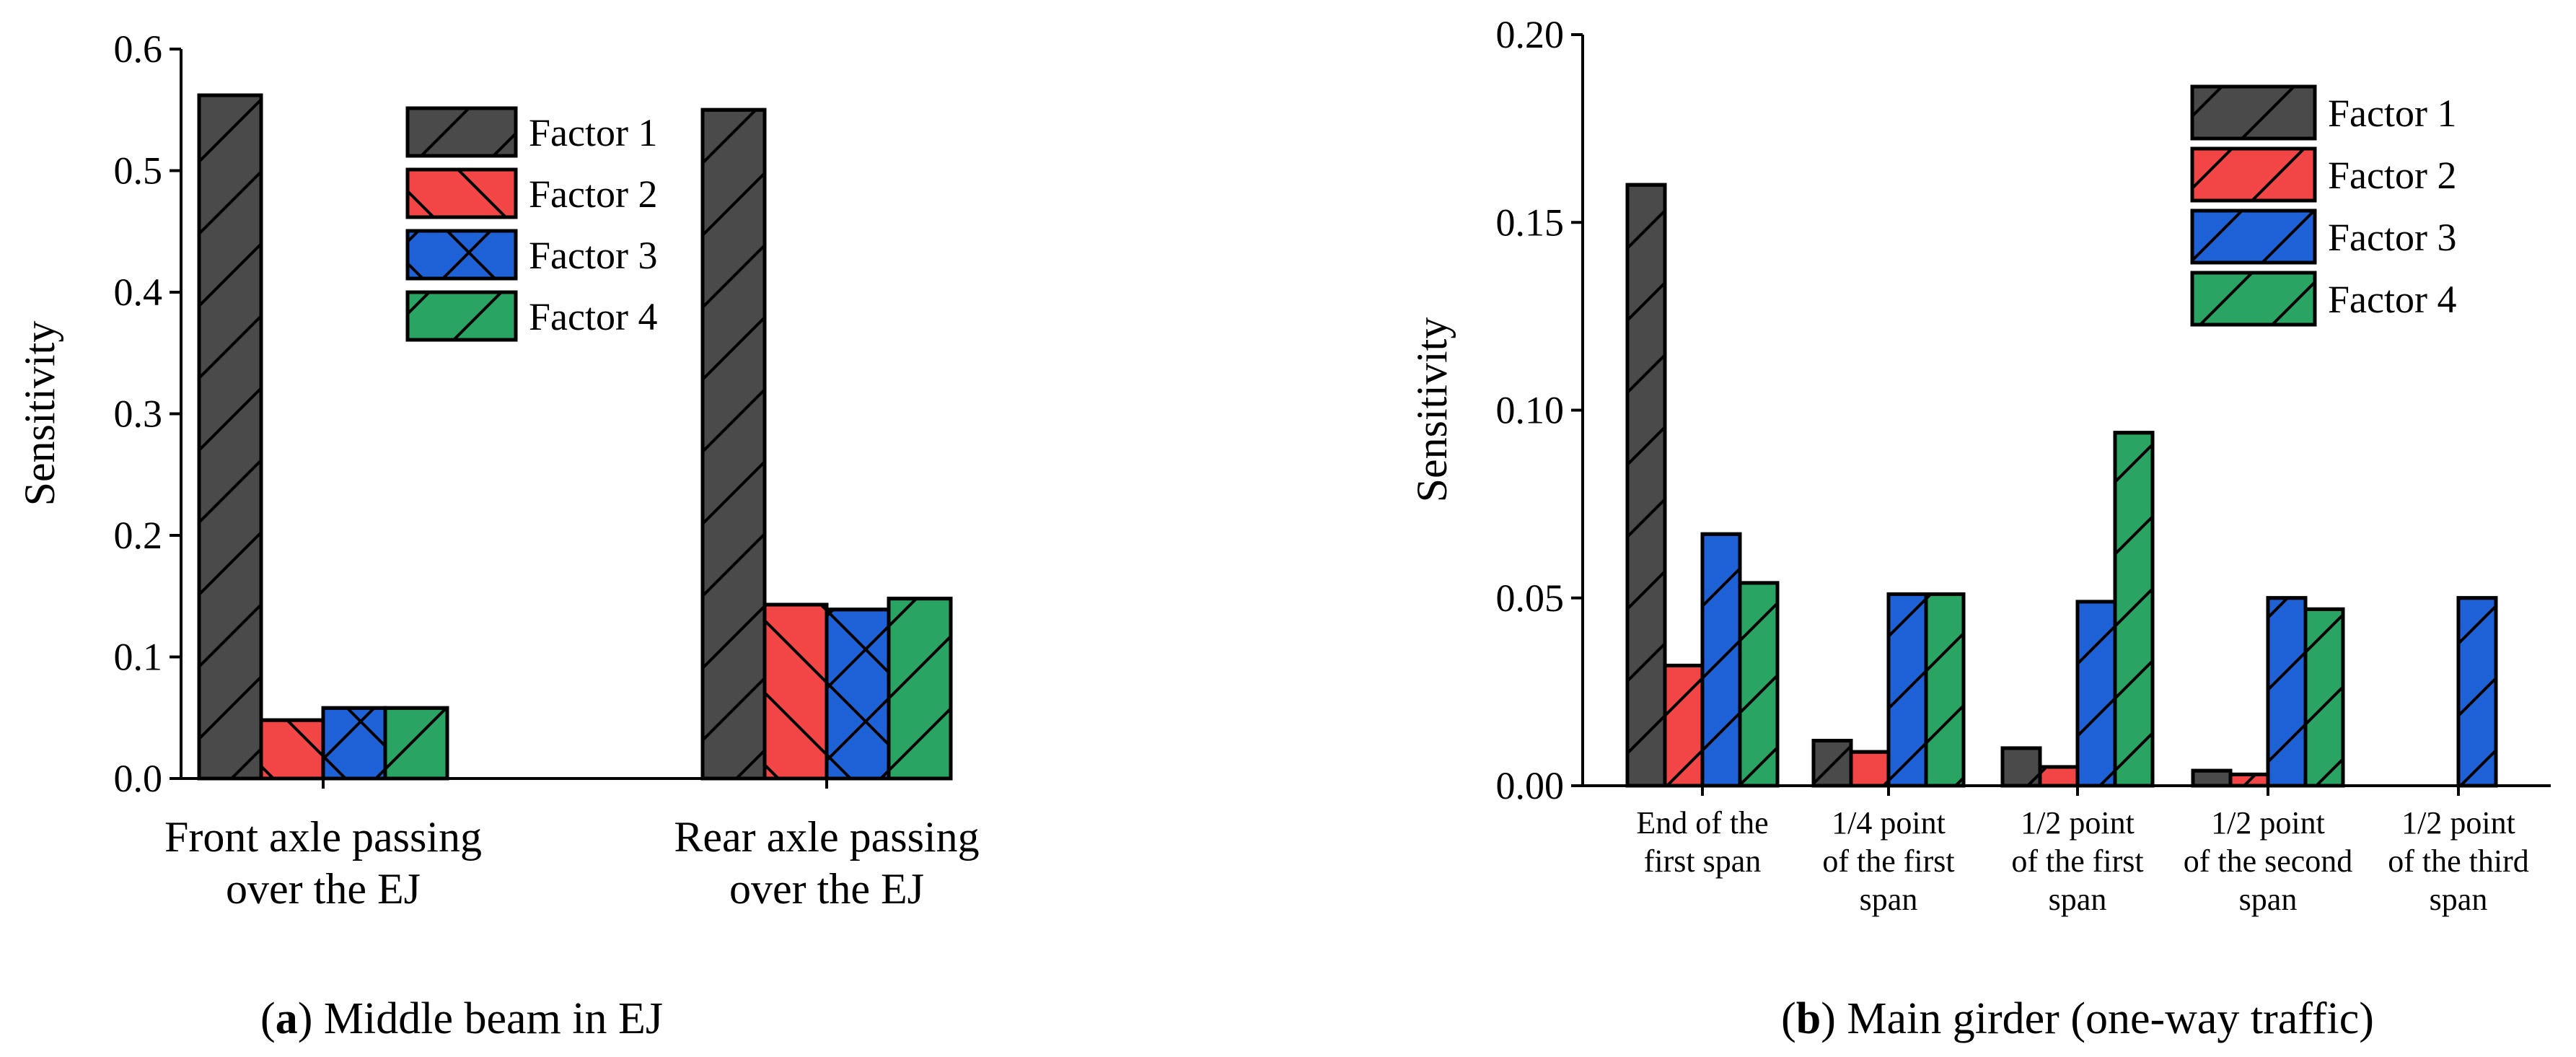  Describe the element at coordinates (493, 1018) in the screenshot. I see `caption-title: Middle beam in EJ` at that location.